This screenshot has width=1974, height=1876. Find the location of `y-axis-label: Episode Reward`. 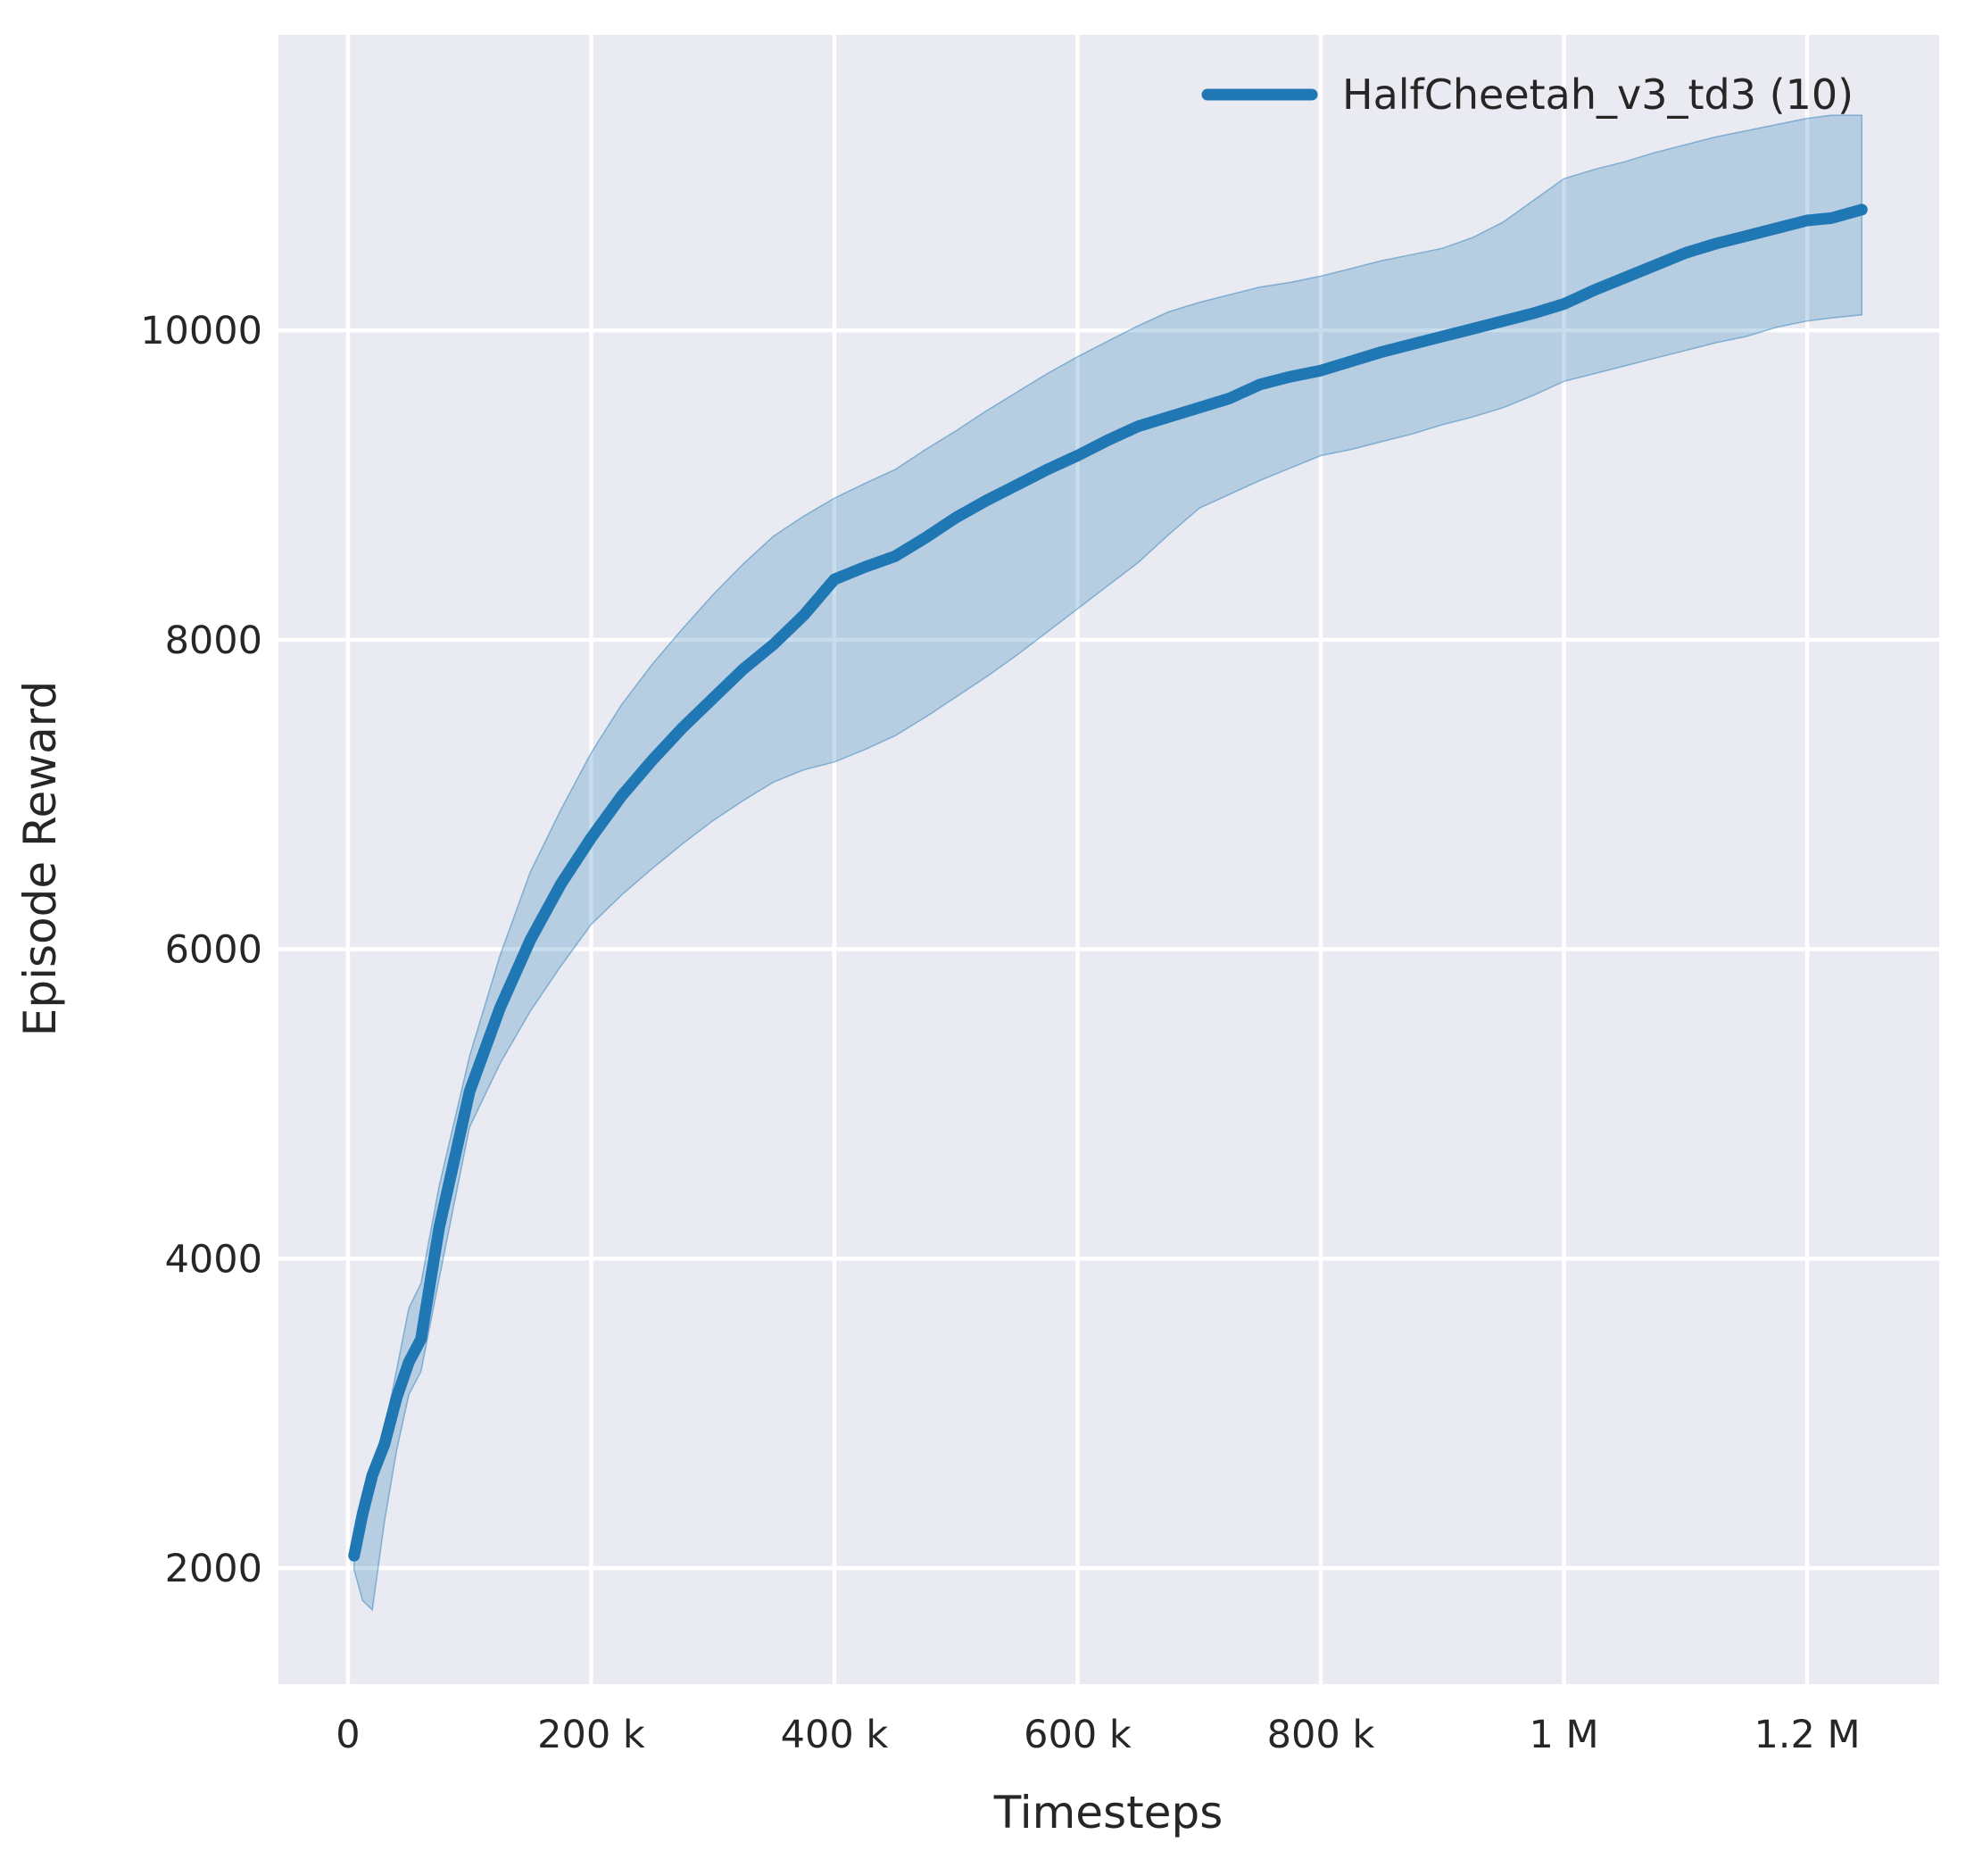

y-axis-label: Episode Reward is located at coordinates (40, 858).